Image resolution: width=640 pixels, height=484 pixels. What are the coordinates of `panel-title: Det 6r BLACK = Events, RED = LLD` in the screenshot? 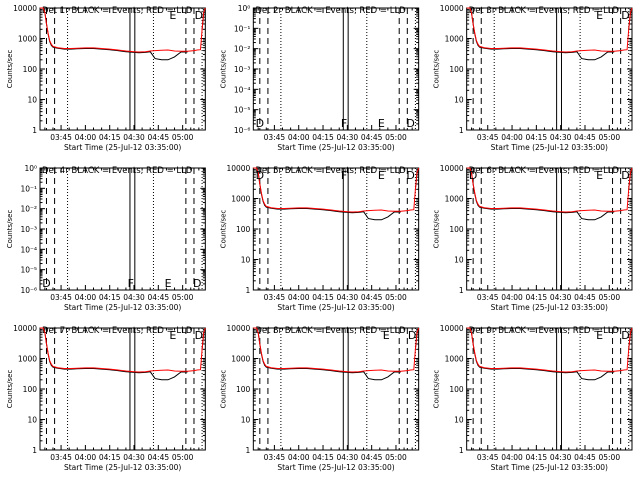 It's located at (544, 171).